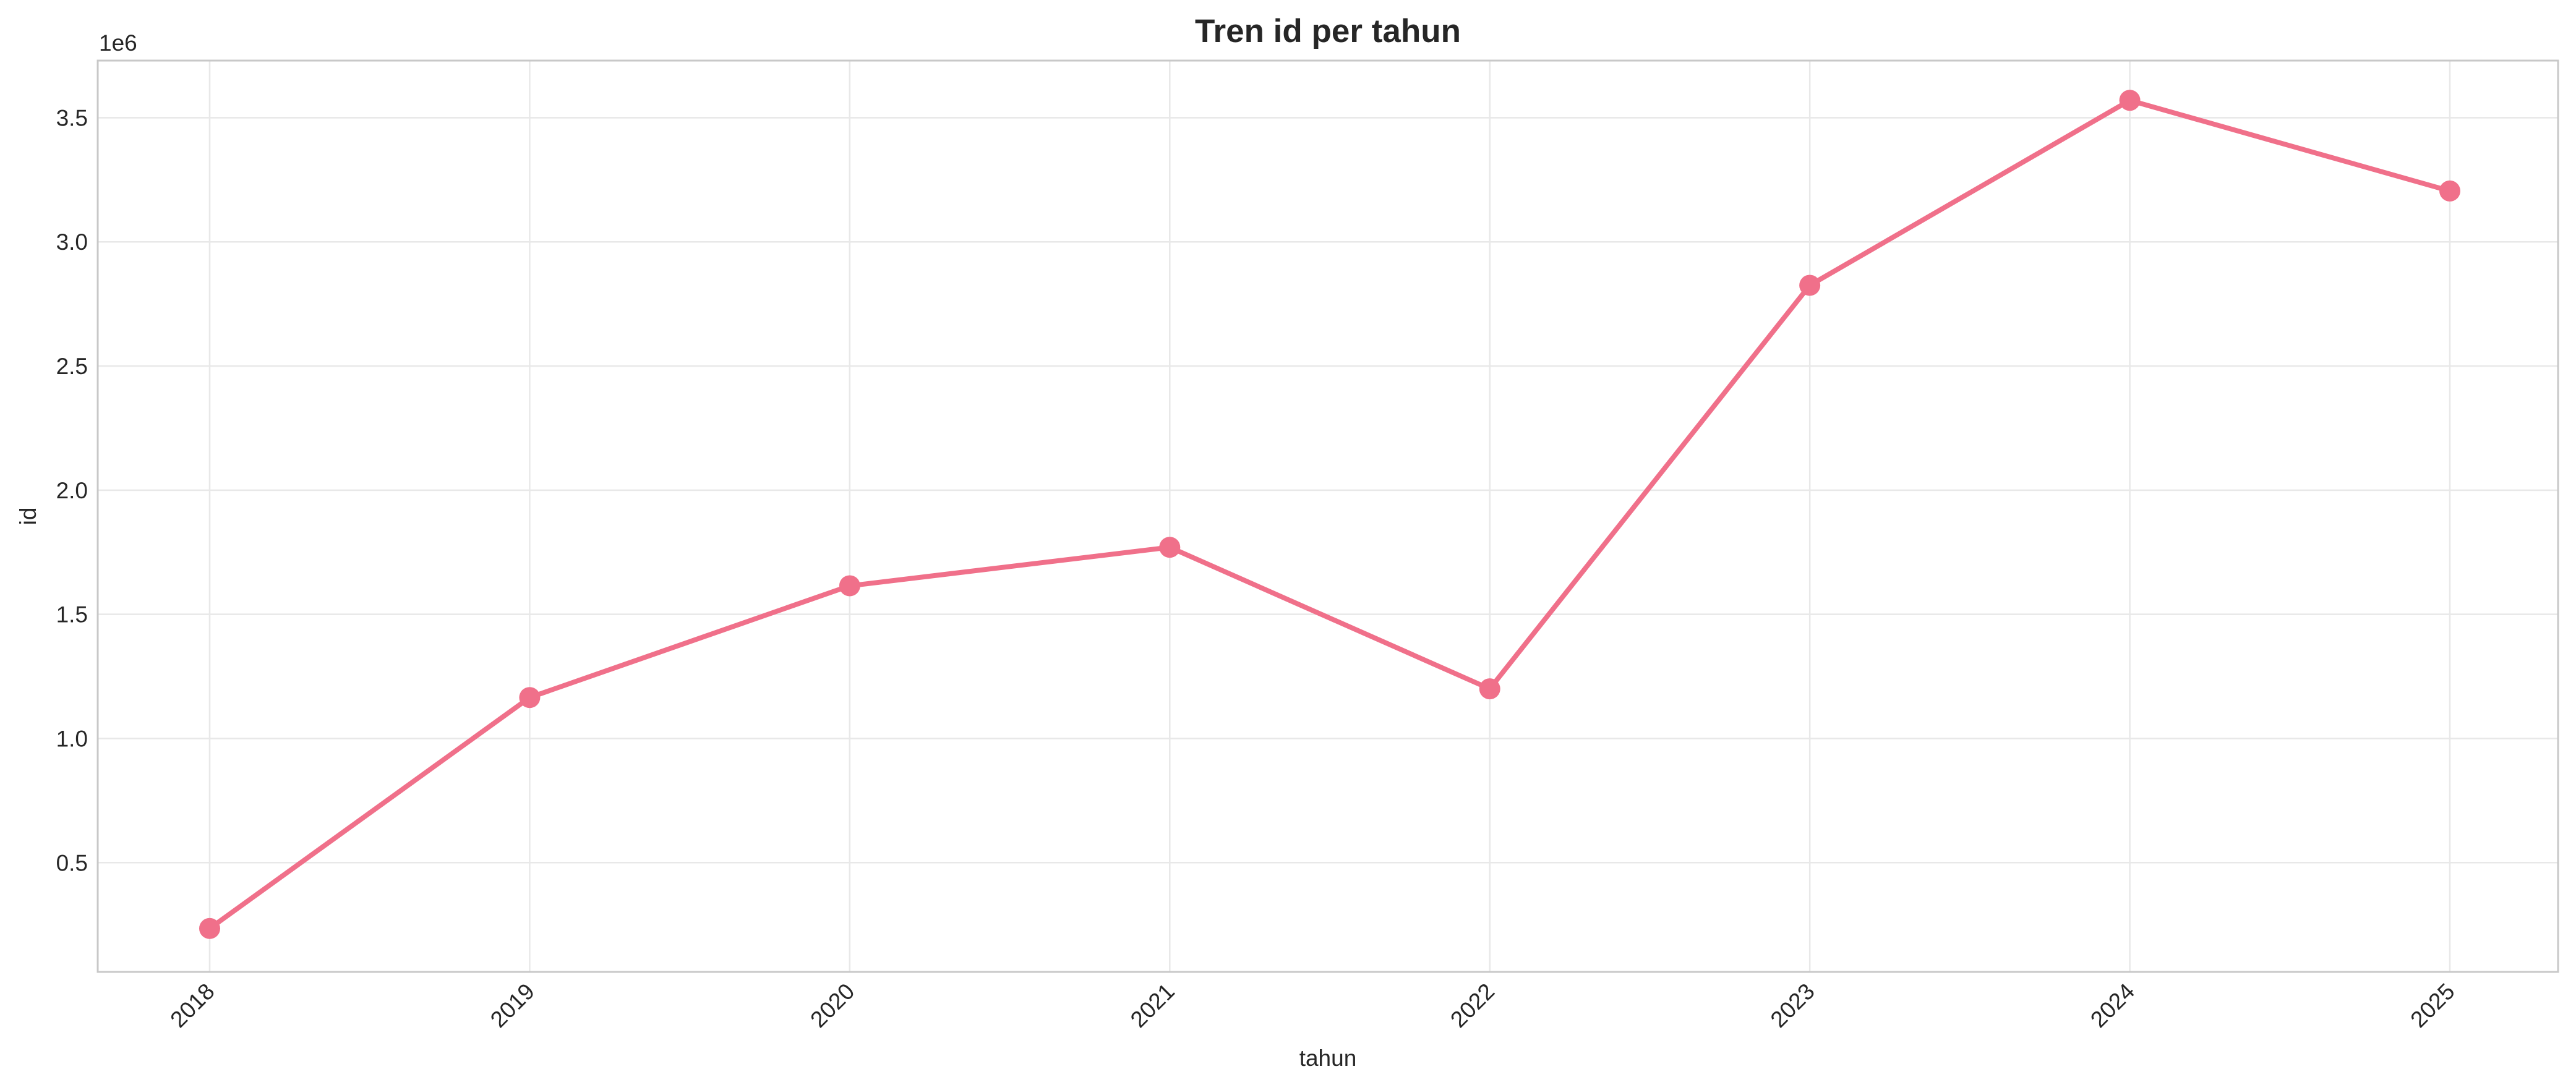  I want to click on y-tick-label: 3.0, so click(72, 242).